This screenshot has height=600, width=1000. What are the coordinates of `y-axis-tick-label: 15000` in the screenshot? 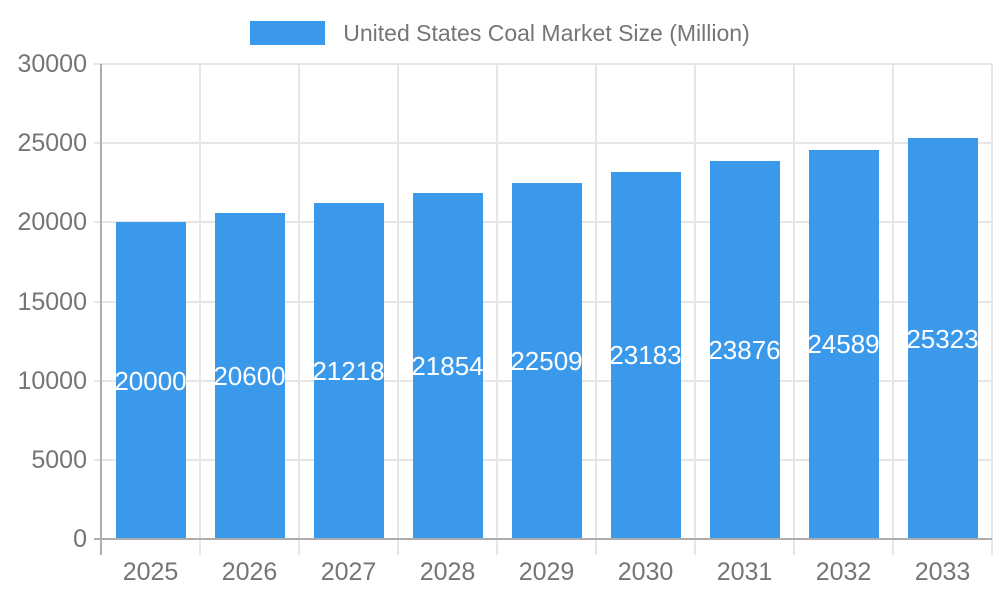 It's located at (52, 301).